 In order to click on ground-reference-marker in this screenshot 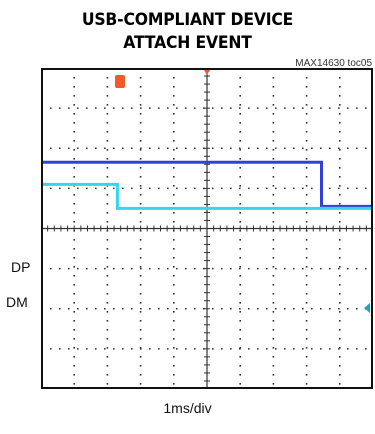, I will do `click(367, 308)`.